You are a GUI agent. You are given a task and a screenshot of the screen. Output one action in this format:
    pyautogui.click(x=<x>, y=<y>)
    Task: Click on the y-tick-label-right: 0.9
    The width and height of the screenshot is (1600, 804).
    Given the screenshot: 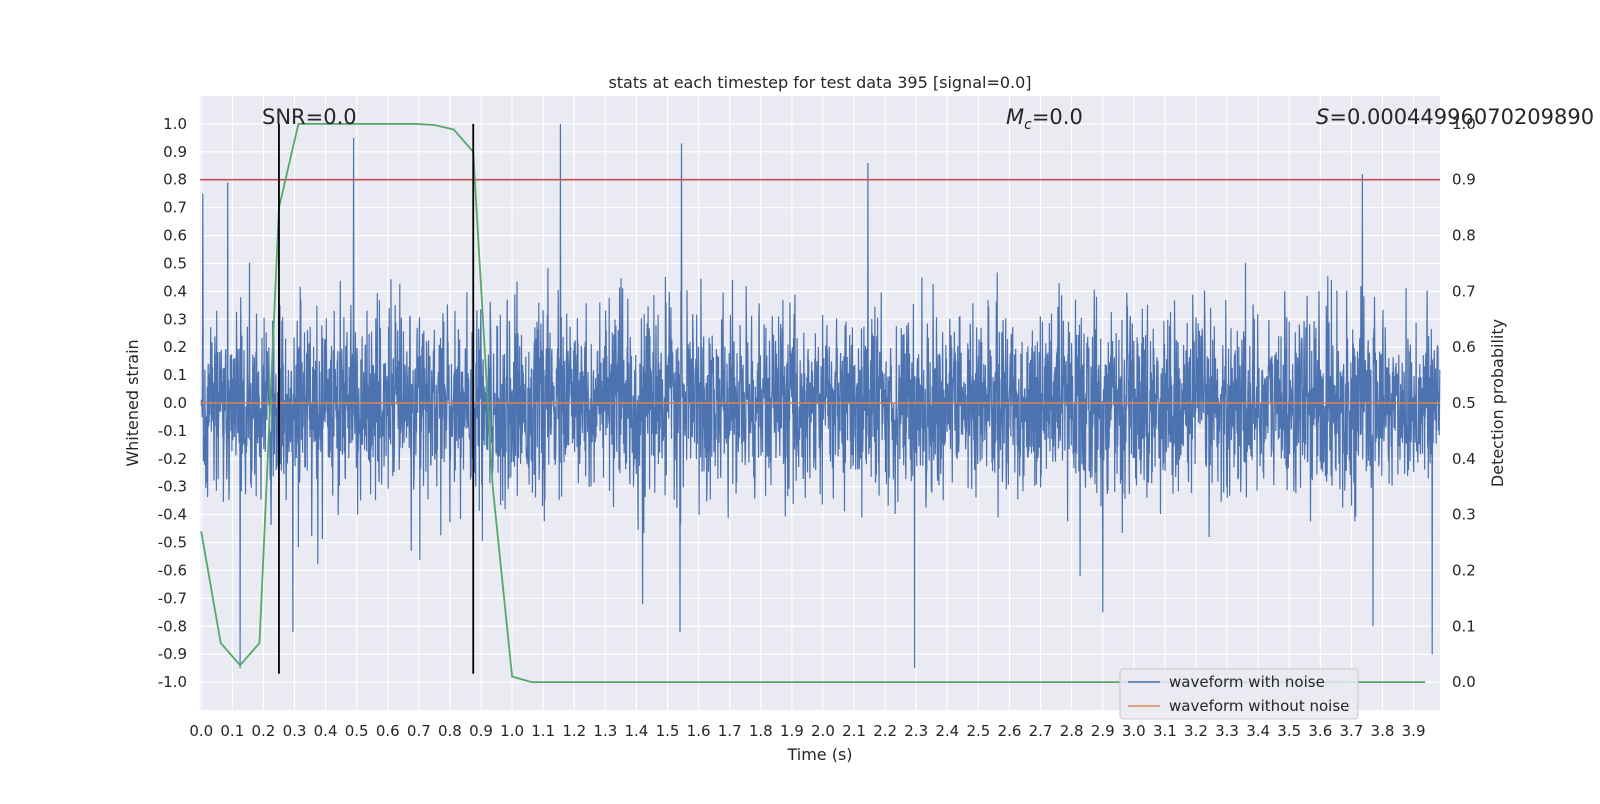 What is the action you would take?
    pyautogui.click(x=1464, y=180)
    